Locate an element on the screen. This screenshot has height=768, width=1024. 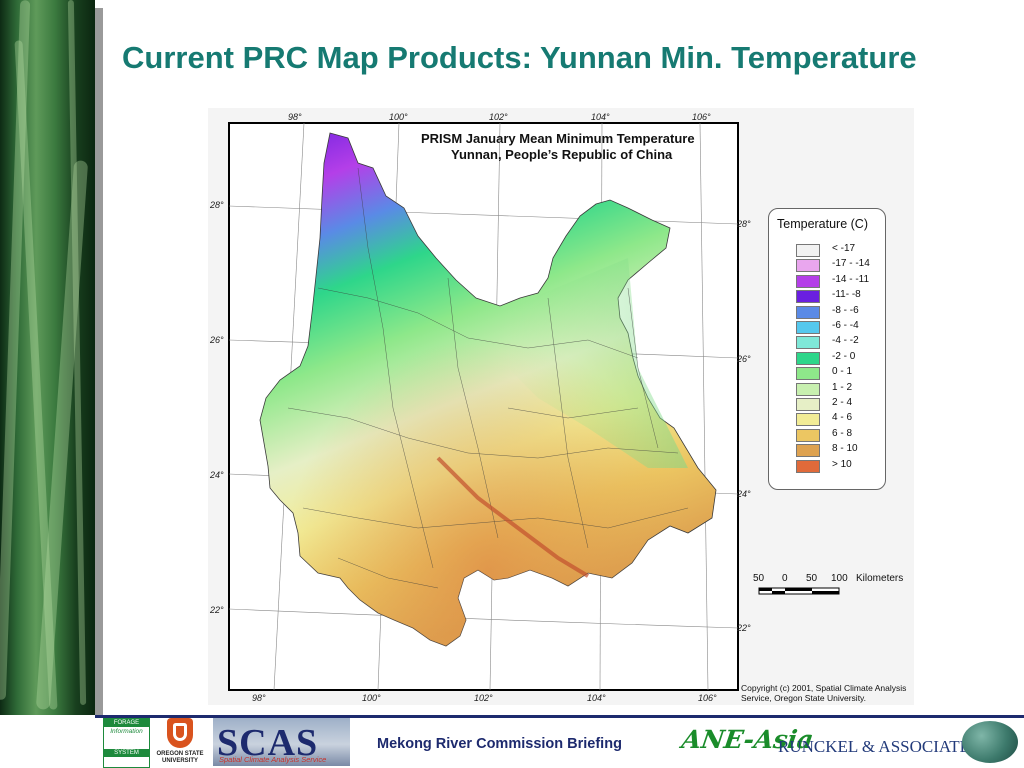
lat-label-left: 26° is located at coordinates (216, 340).